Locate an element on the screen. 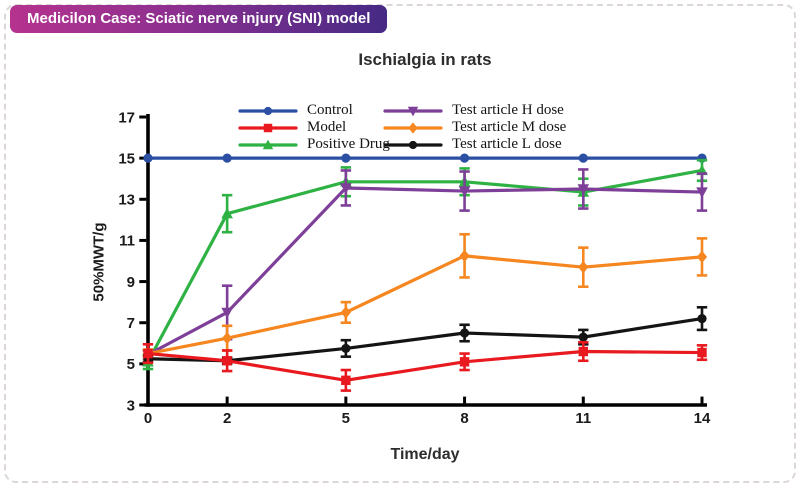  legend-item-positive-drug: Positive Drug is located at coordinates (314, 144).